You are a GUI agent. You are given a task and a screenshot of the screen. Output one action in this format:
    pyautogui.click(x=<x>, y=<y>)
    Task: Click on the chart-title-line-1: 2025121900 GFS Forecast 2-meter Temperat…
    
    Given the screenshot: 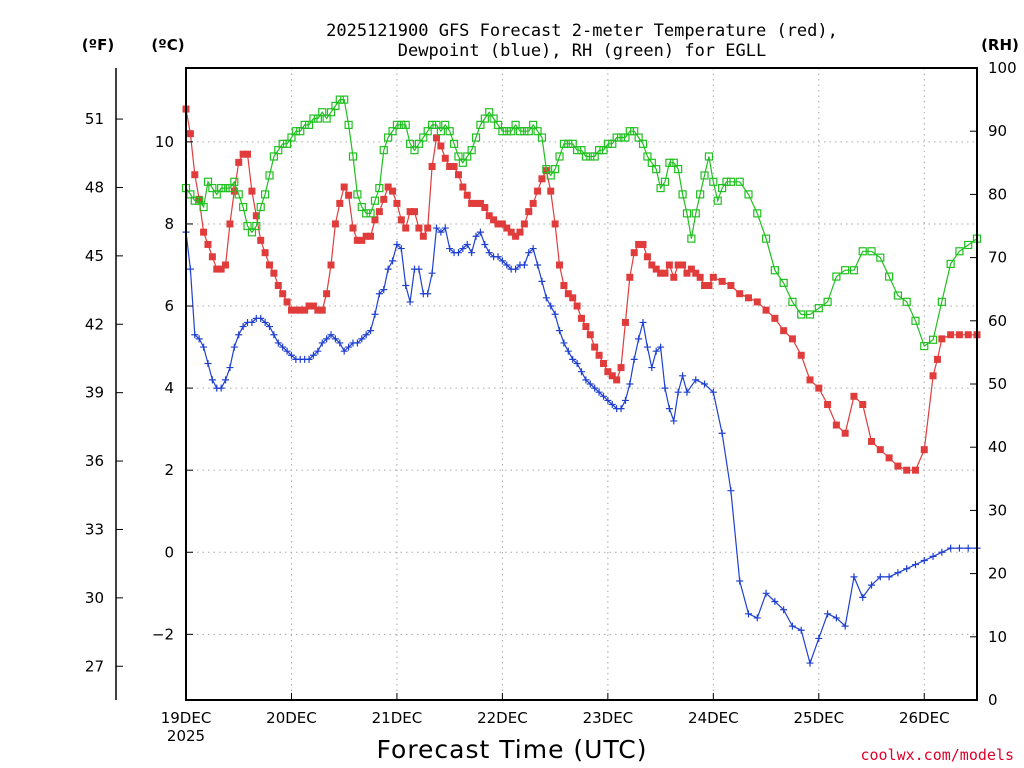 What is the action you would take?
    pyautogui.click(x=582, y=31)
    